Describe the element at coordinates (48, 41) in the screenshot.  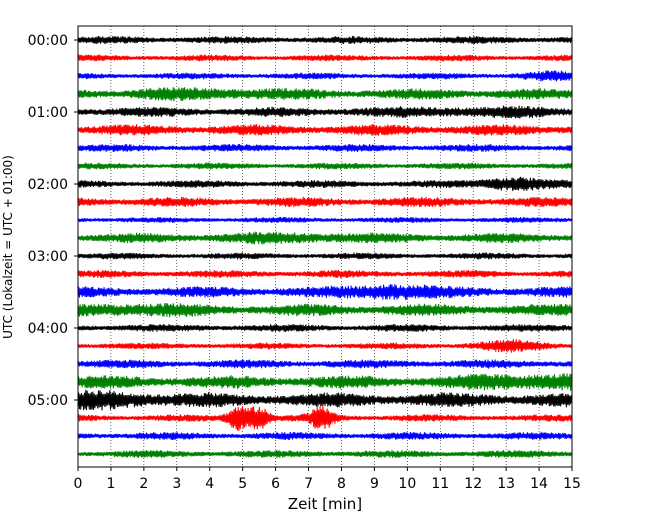
I see `y-tick-label: 00:00` at that location.